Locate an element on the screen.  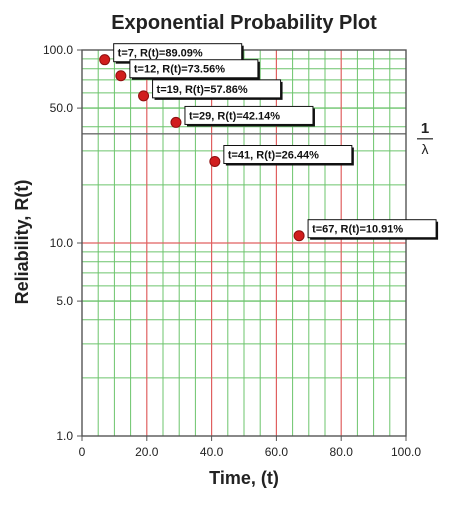
x-tick-label: 40.0 is located at coordinates (212, 452).